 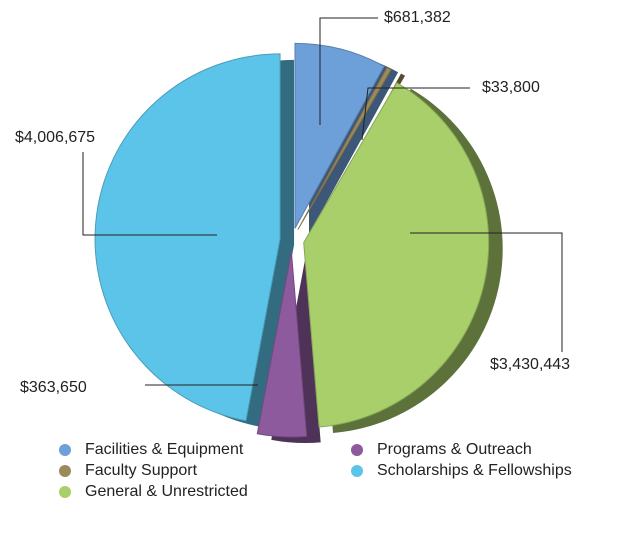 I want to click on data-label: $3,430,443, so click(x=530, y=364).